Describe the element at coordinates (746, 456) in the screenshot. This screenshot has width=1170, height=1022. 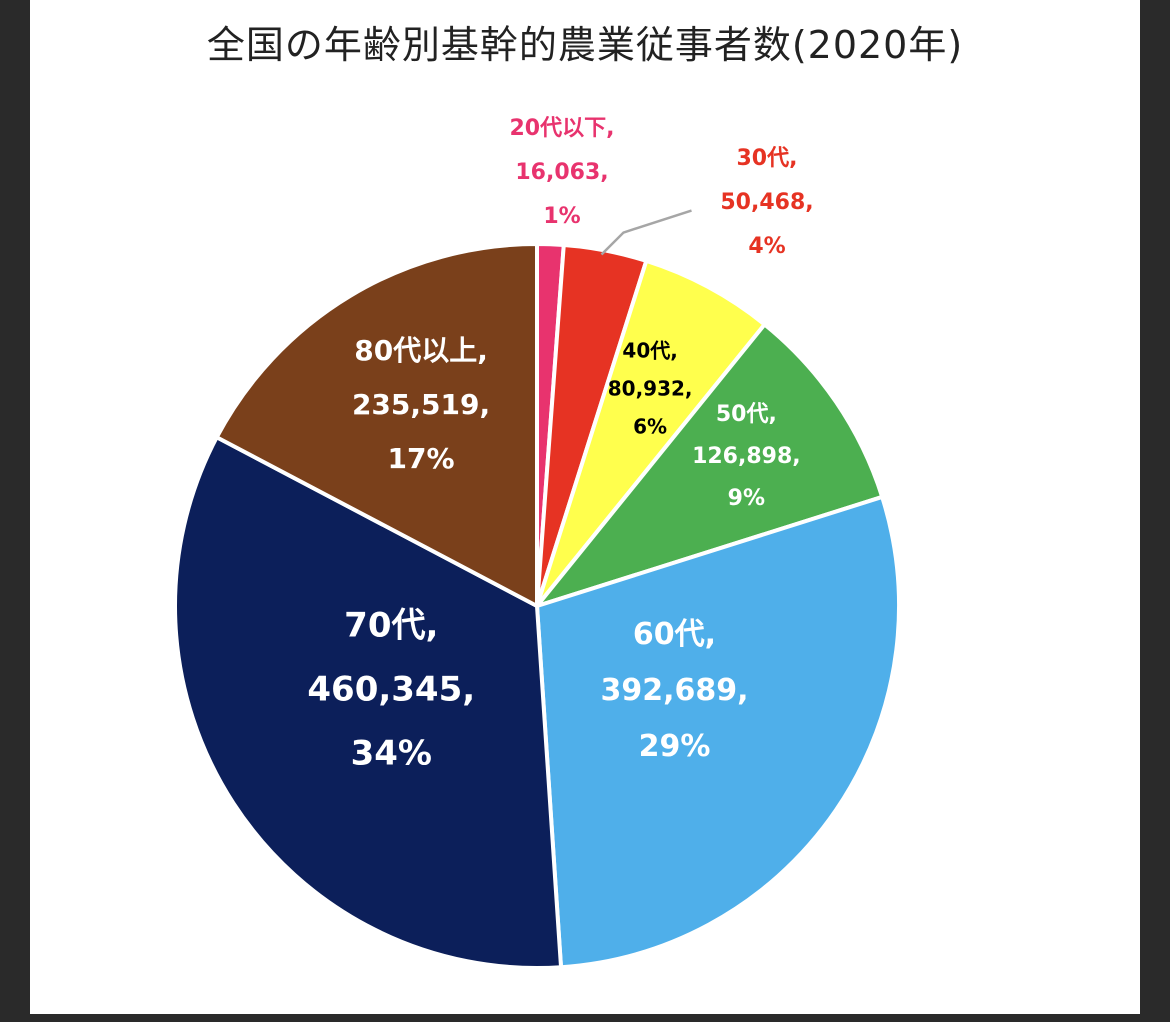
I see `slice-label-3: 50代, 126,898, 9%` at that location.